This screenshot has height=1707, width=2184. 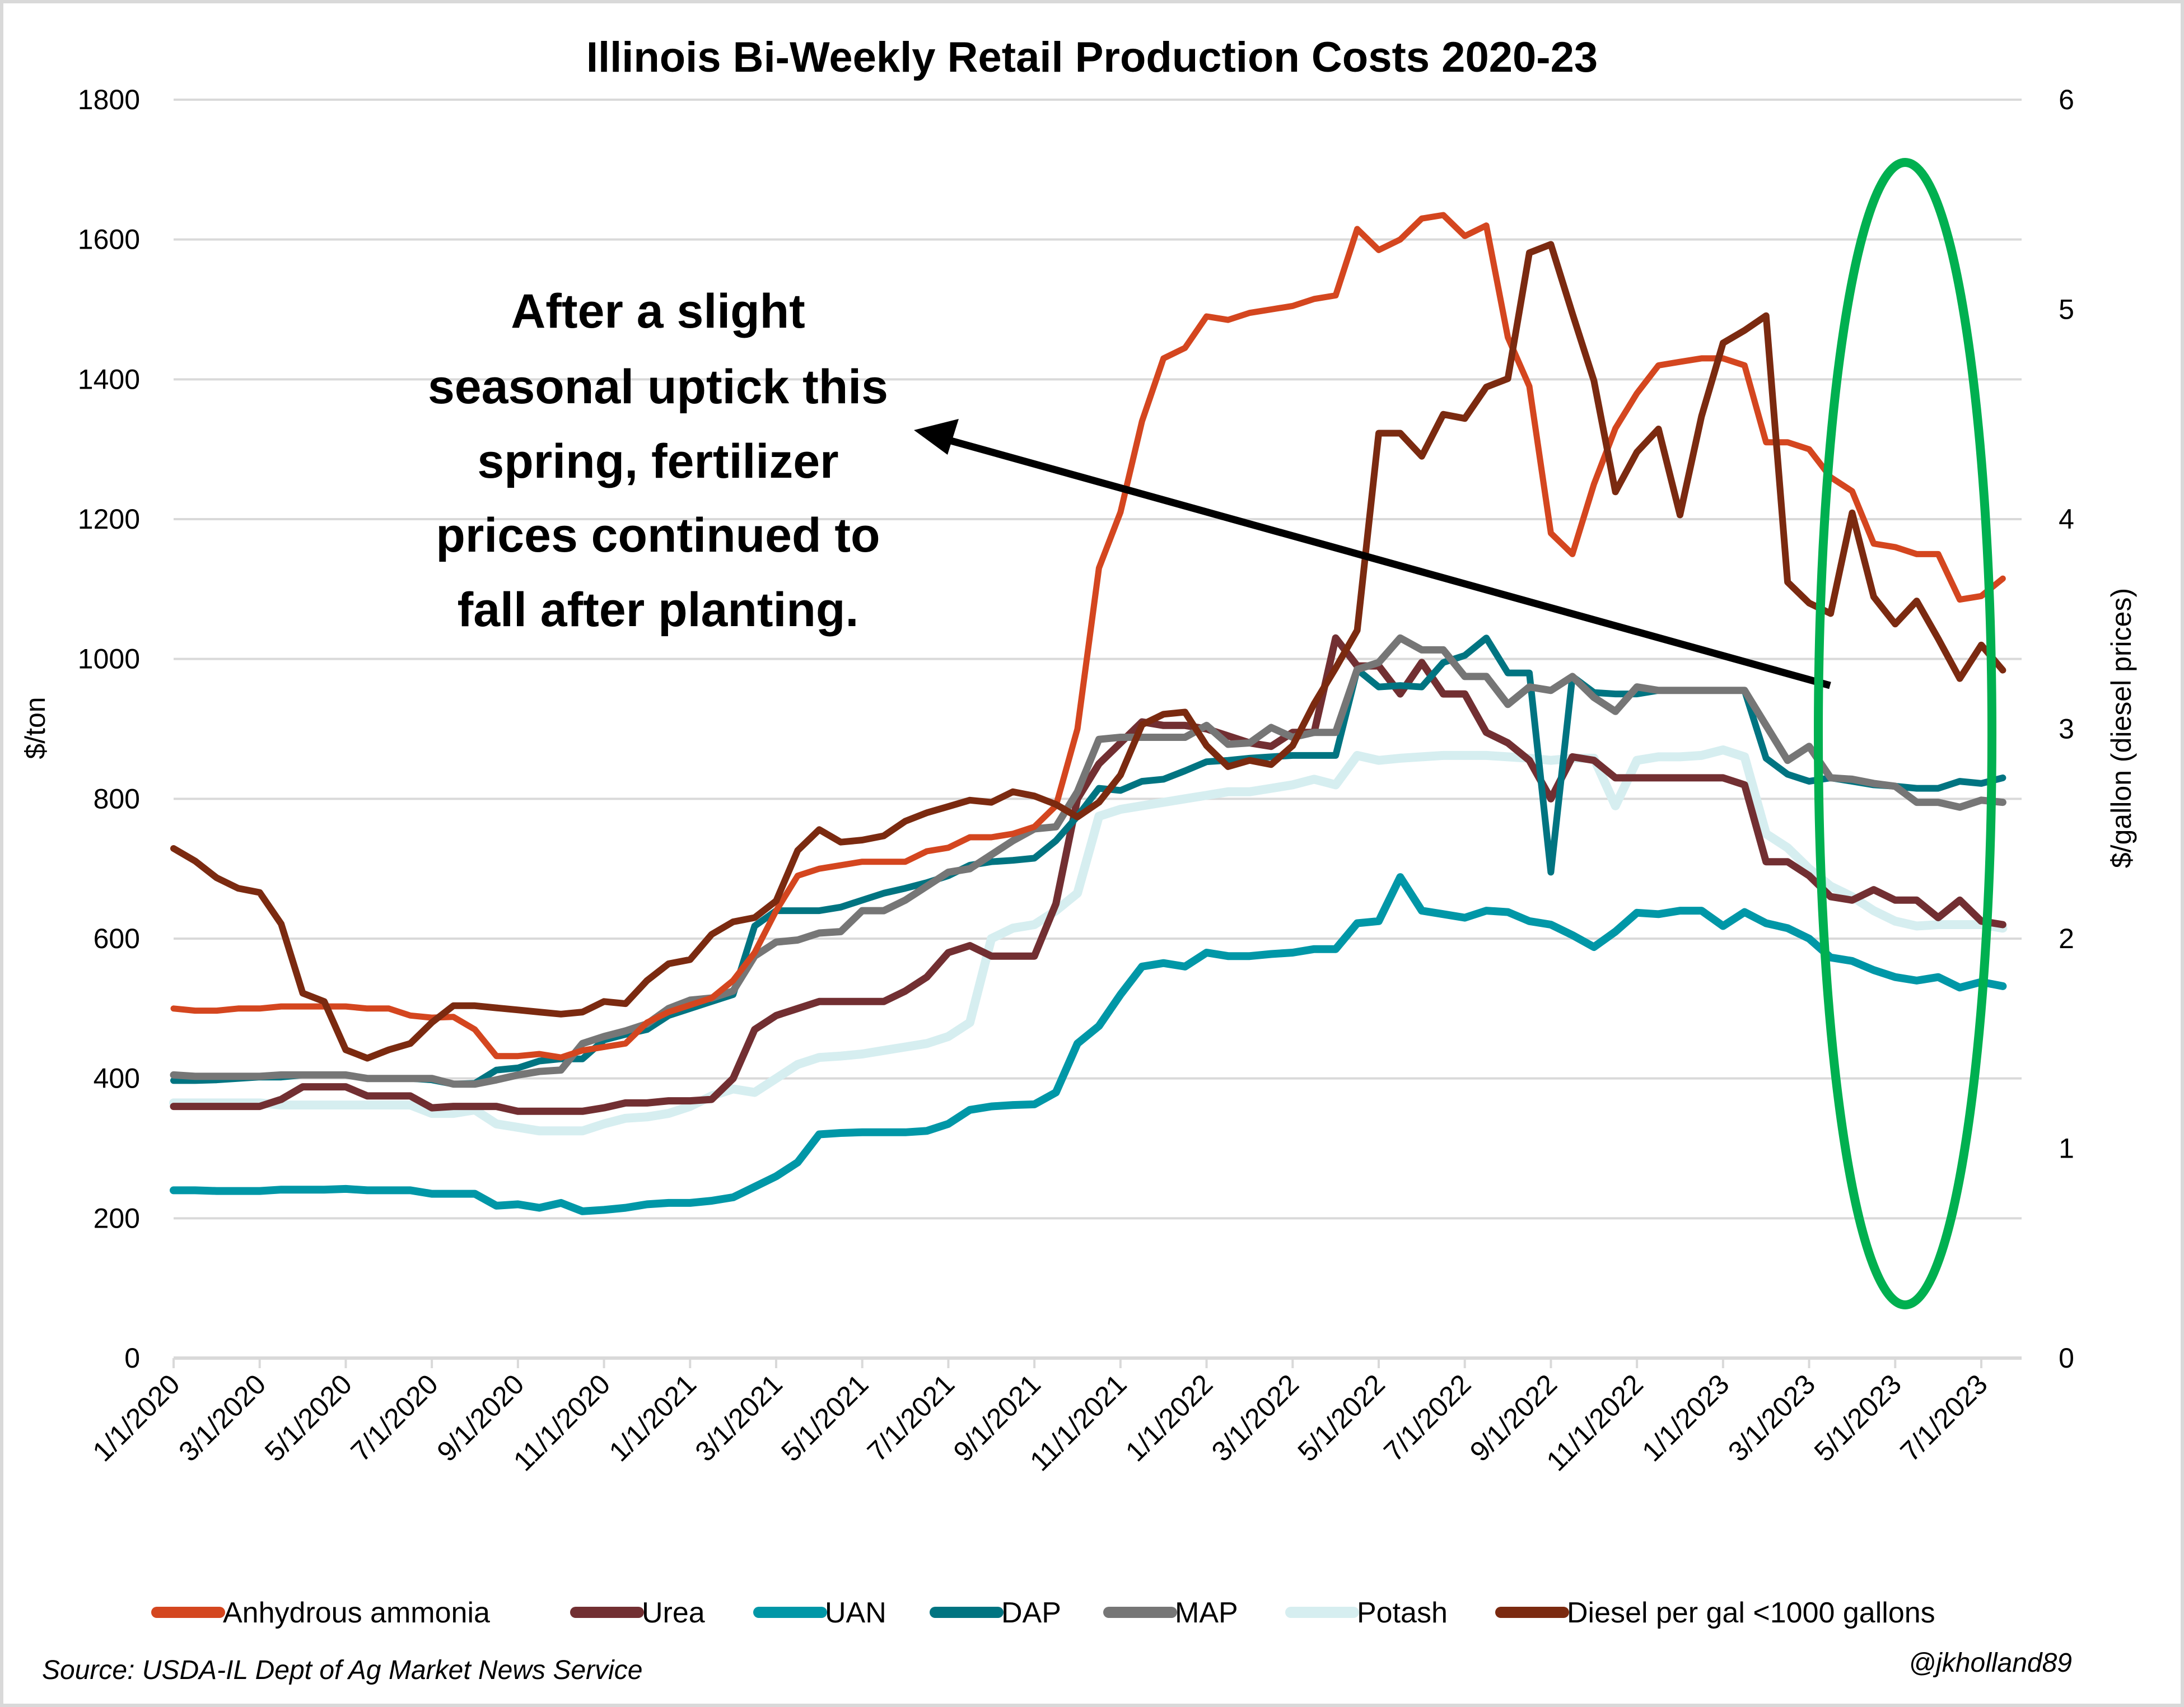 I want to click on x-tick-label: 3/1/2021, so click(x=739, y=1417).